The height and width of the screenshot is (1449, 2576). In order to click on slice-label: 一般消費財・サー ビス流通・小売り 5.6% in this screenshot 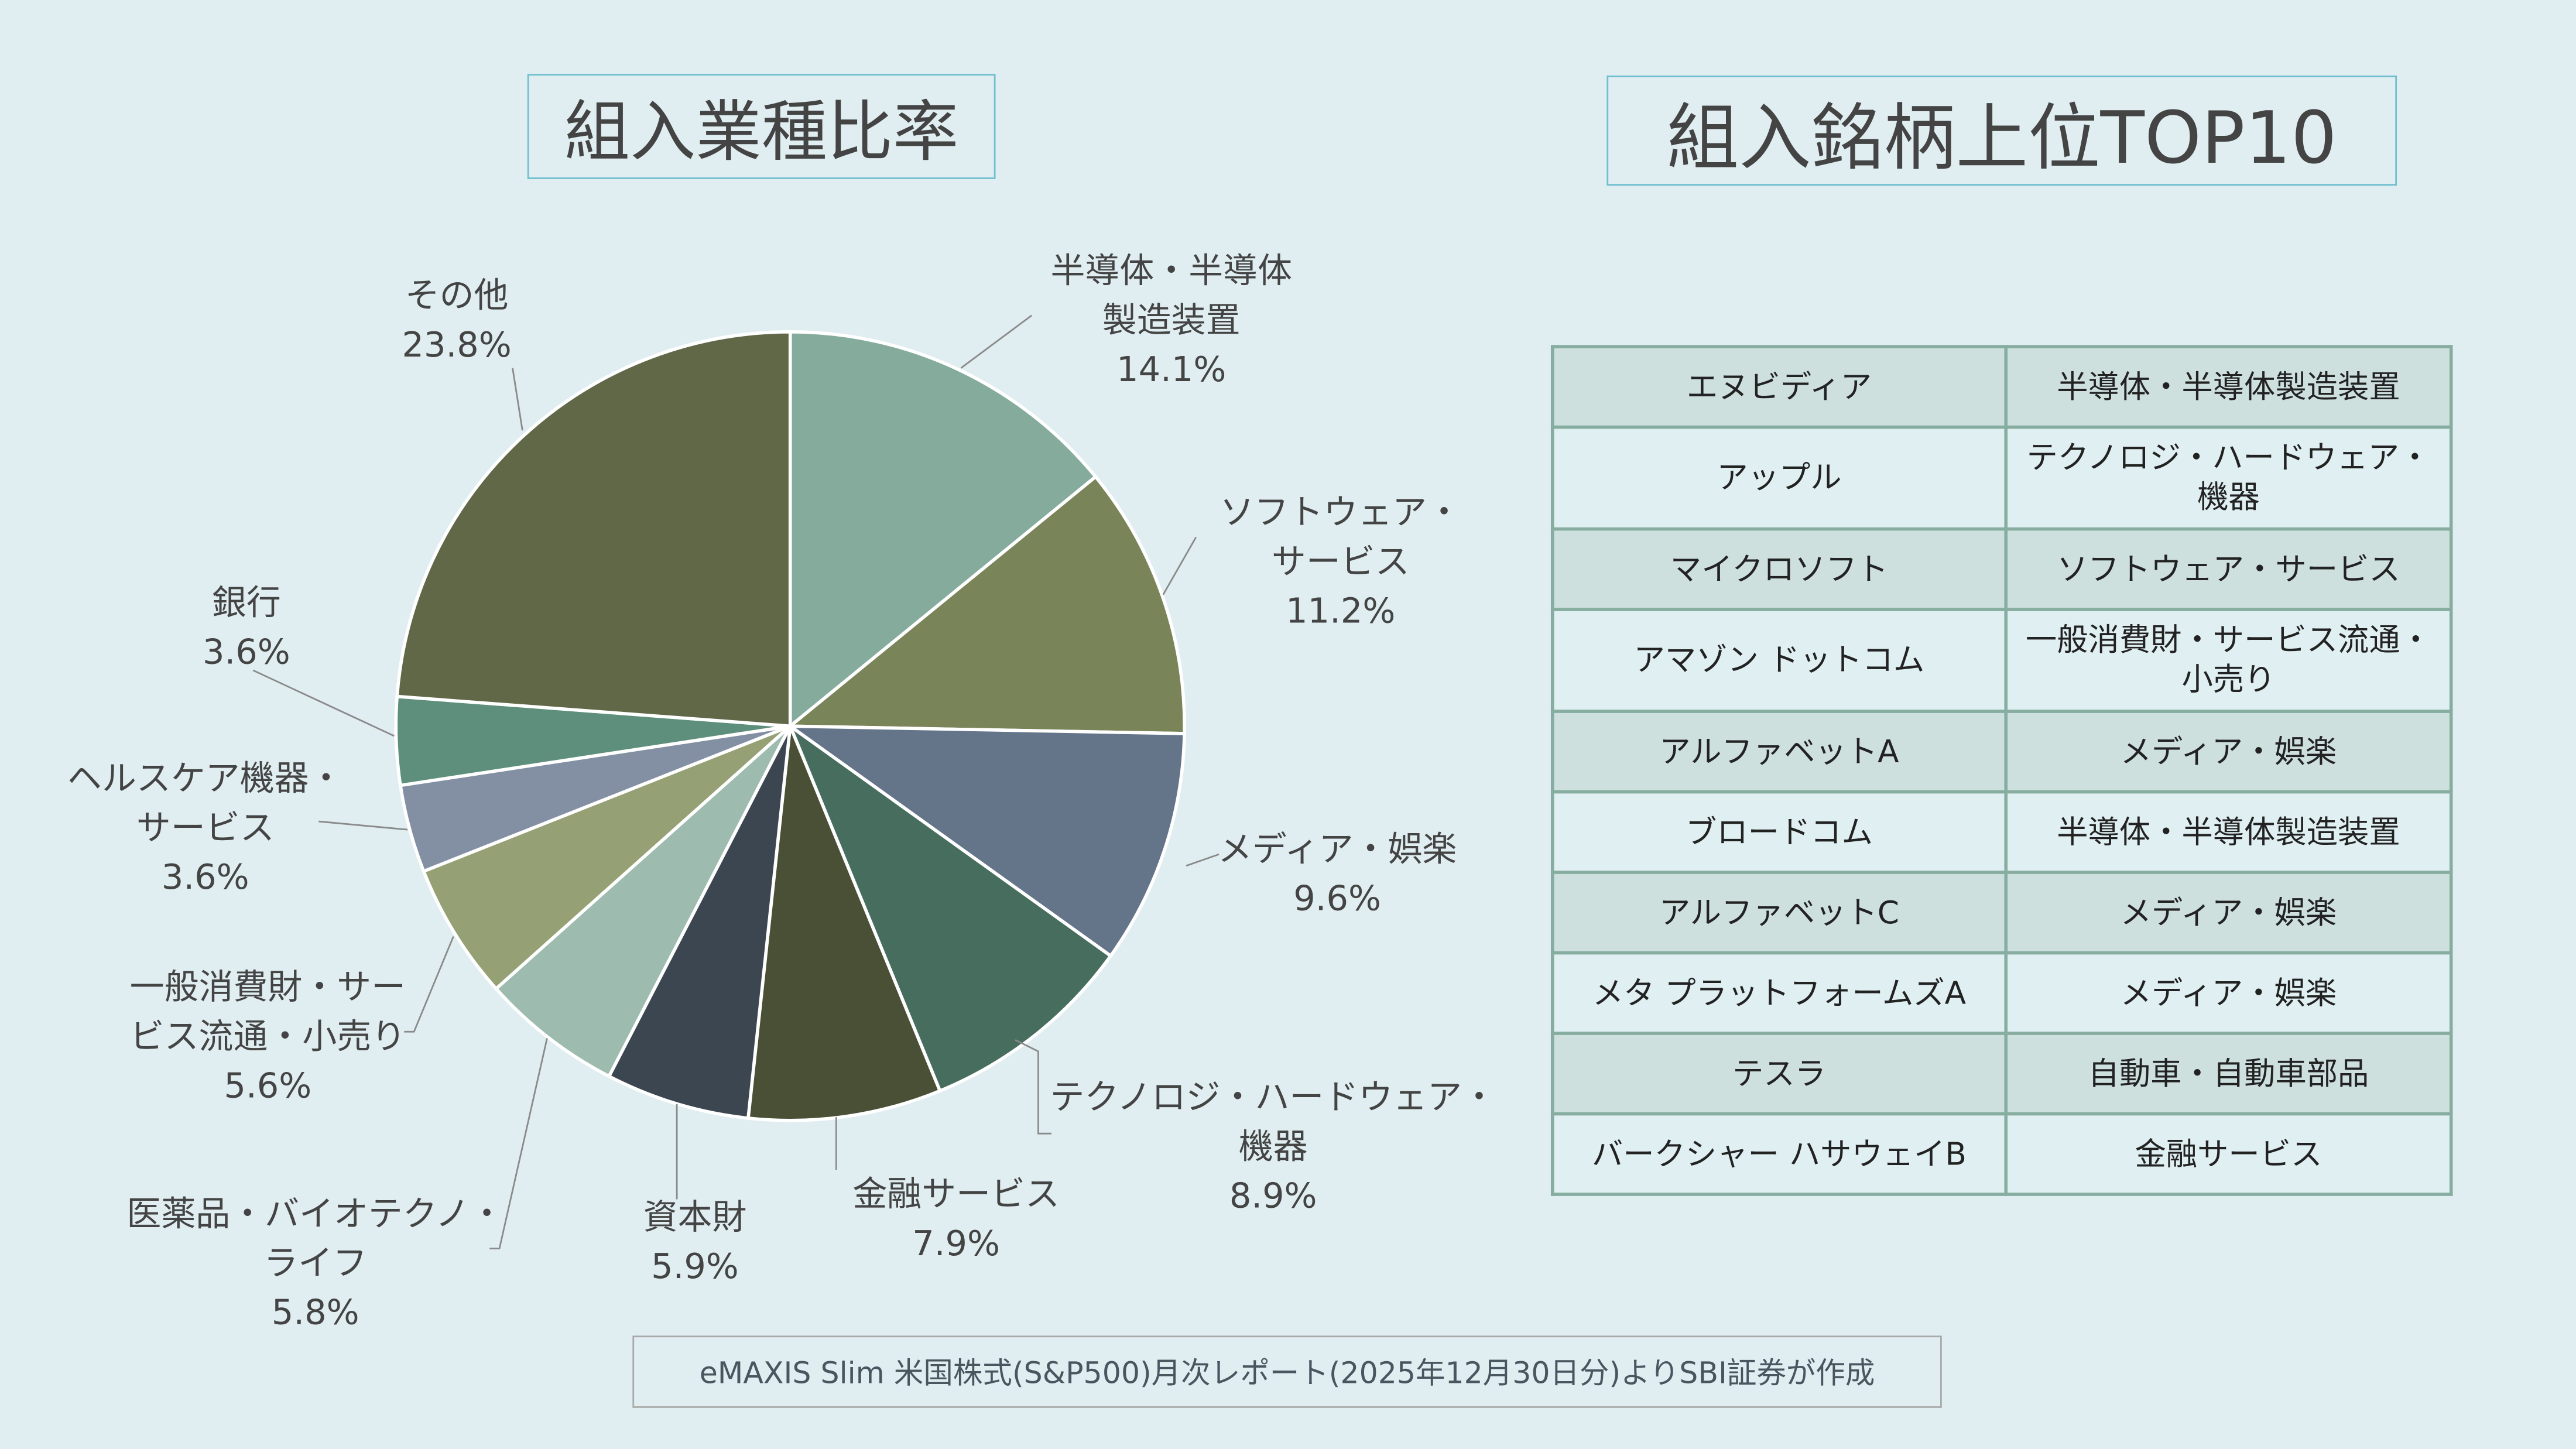, I will do `click(268, 1036)`.